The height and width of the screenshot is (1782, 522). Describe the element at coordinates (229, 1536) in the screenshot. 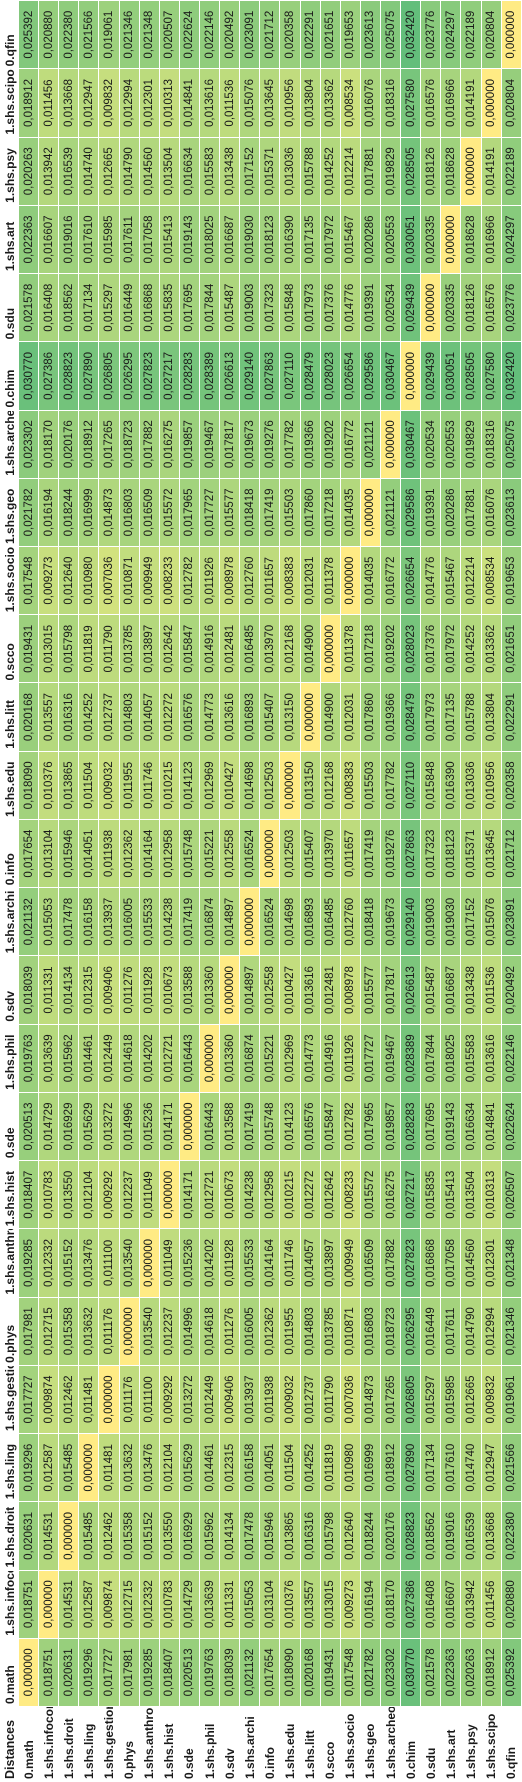

I see `distance-cell: 0,014134` at that location.